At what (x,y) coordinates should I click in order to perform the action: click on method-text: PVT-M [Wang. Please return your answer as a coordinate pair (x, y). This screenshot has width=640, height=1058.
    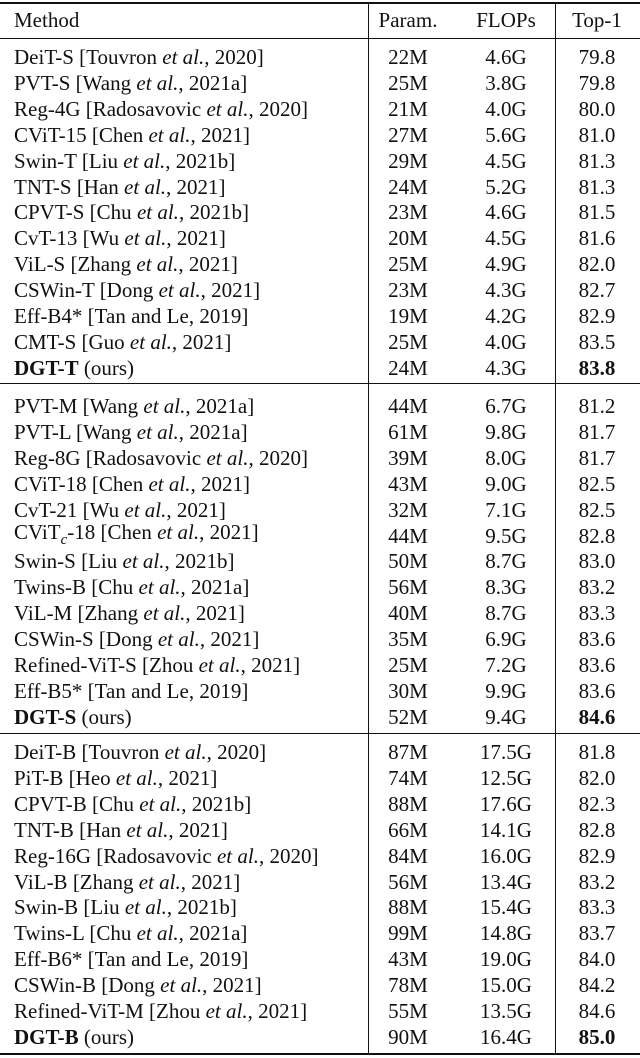
    Looking at the image, I should click on (79, 406).